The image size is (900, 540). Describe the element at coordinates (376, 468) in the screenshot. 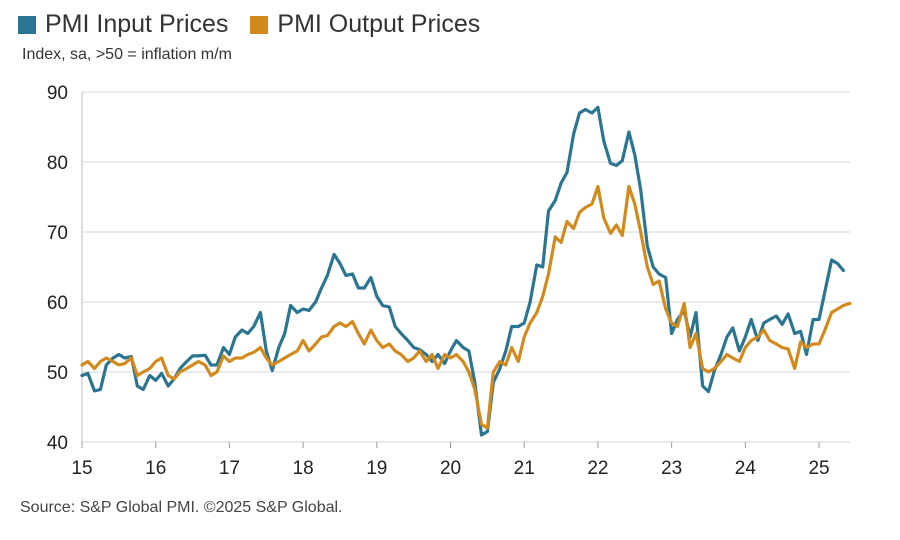

I see `x-tick-label: 19` at that location.